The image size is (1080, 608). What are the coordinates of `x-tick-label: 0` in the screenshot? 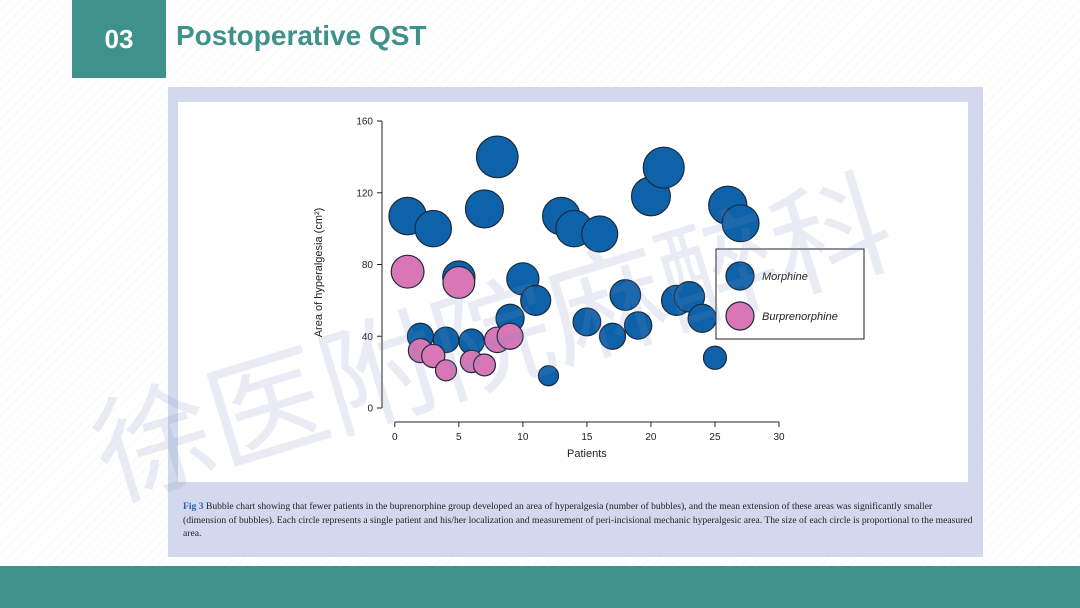 It's located at (395, 437).